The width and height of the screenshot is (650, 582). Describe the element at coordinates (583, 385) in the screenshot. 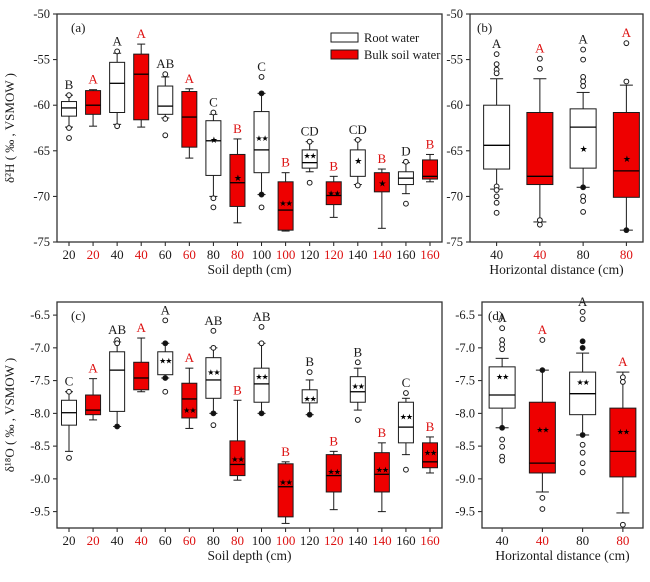

I see `boxplot-root-80: ★★ A` at that location.